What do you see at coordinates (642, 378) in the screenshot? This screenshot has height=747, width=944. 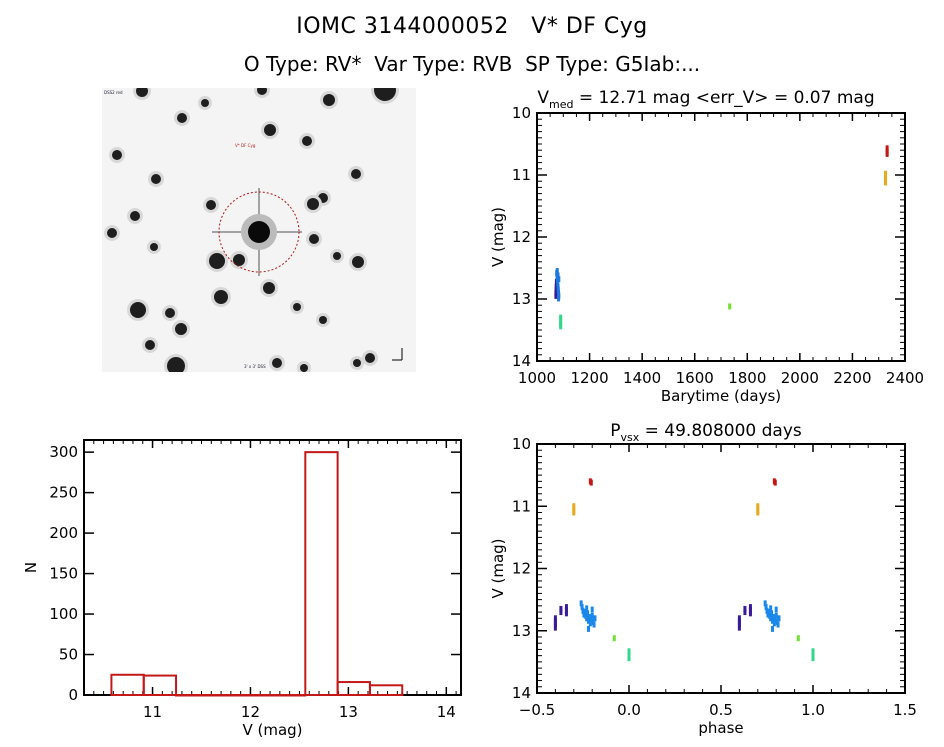 I see `x-tick-label: 1400` at bounding box center [642, 378].